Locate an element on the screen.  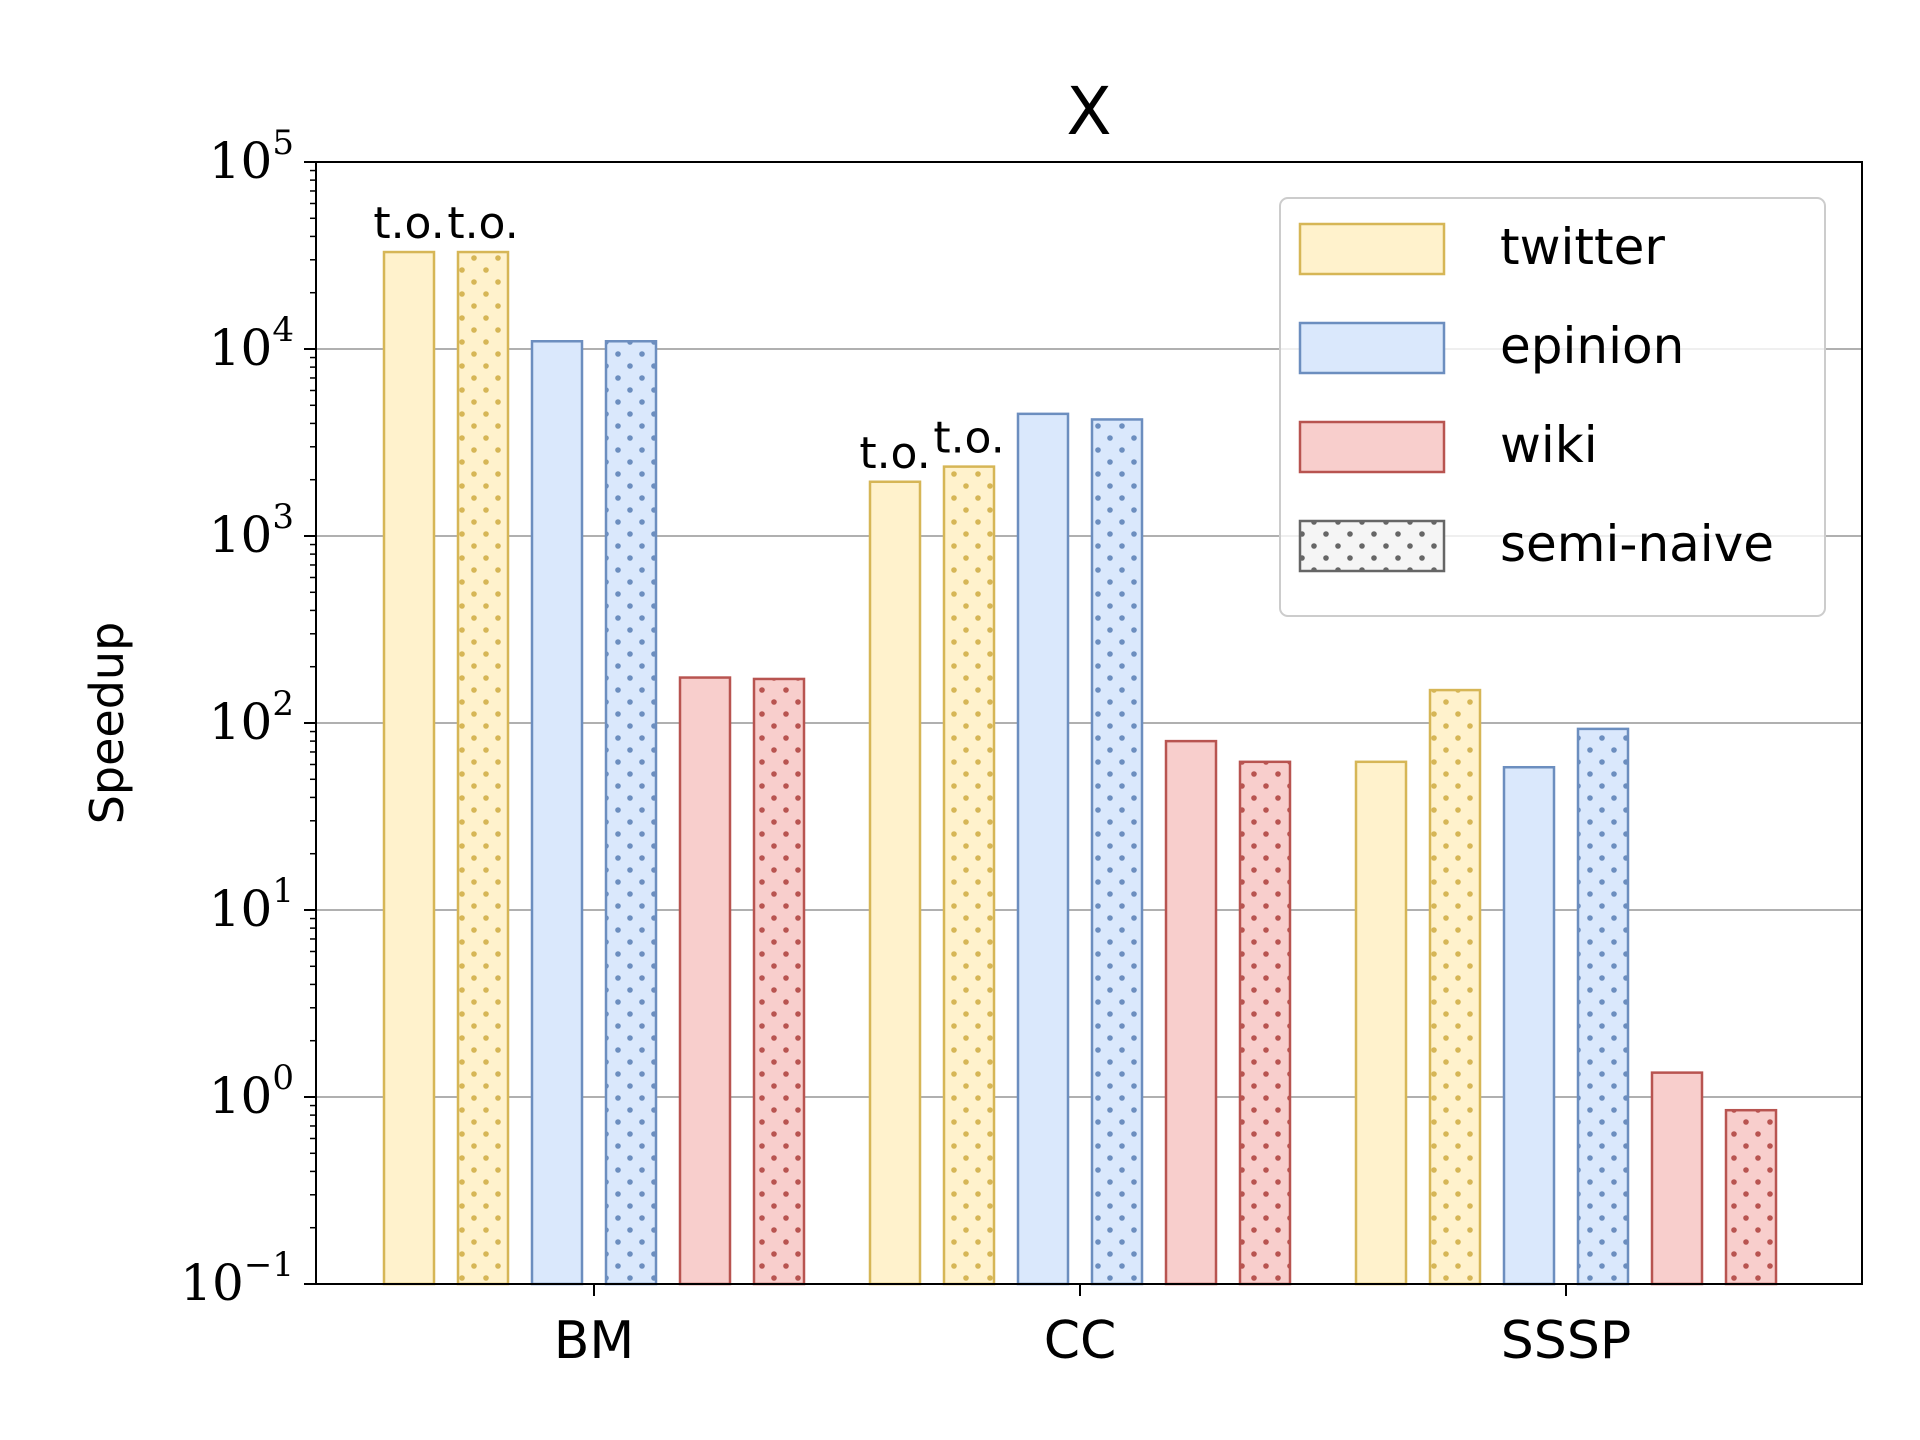
y-tick-exponent: 0 is located at coordinates (283, 1078).